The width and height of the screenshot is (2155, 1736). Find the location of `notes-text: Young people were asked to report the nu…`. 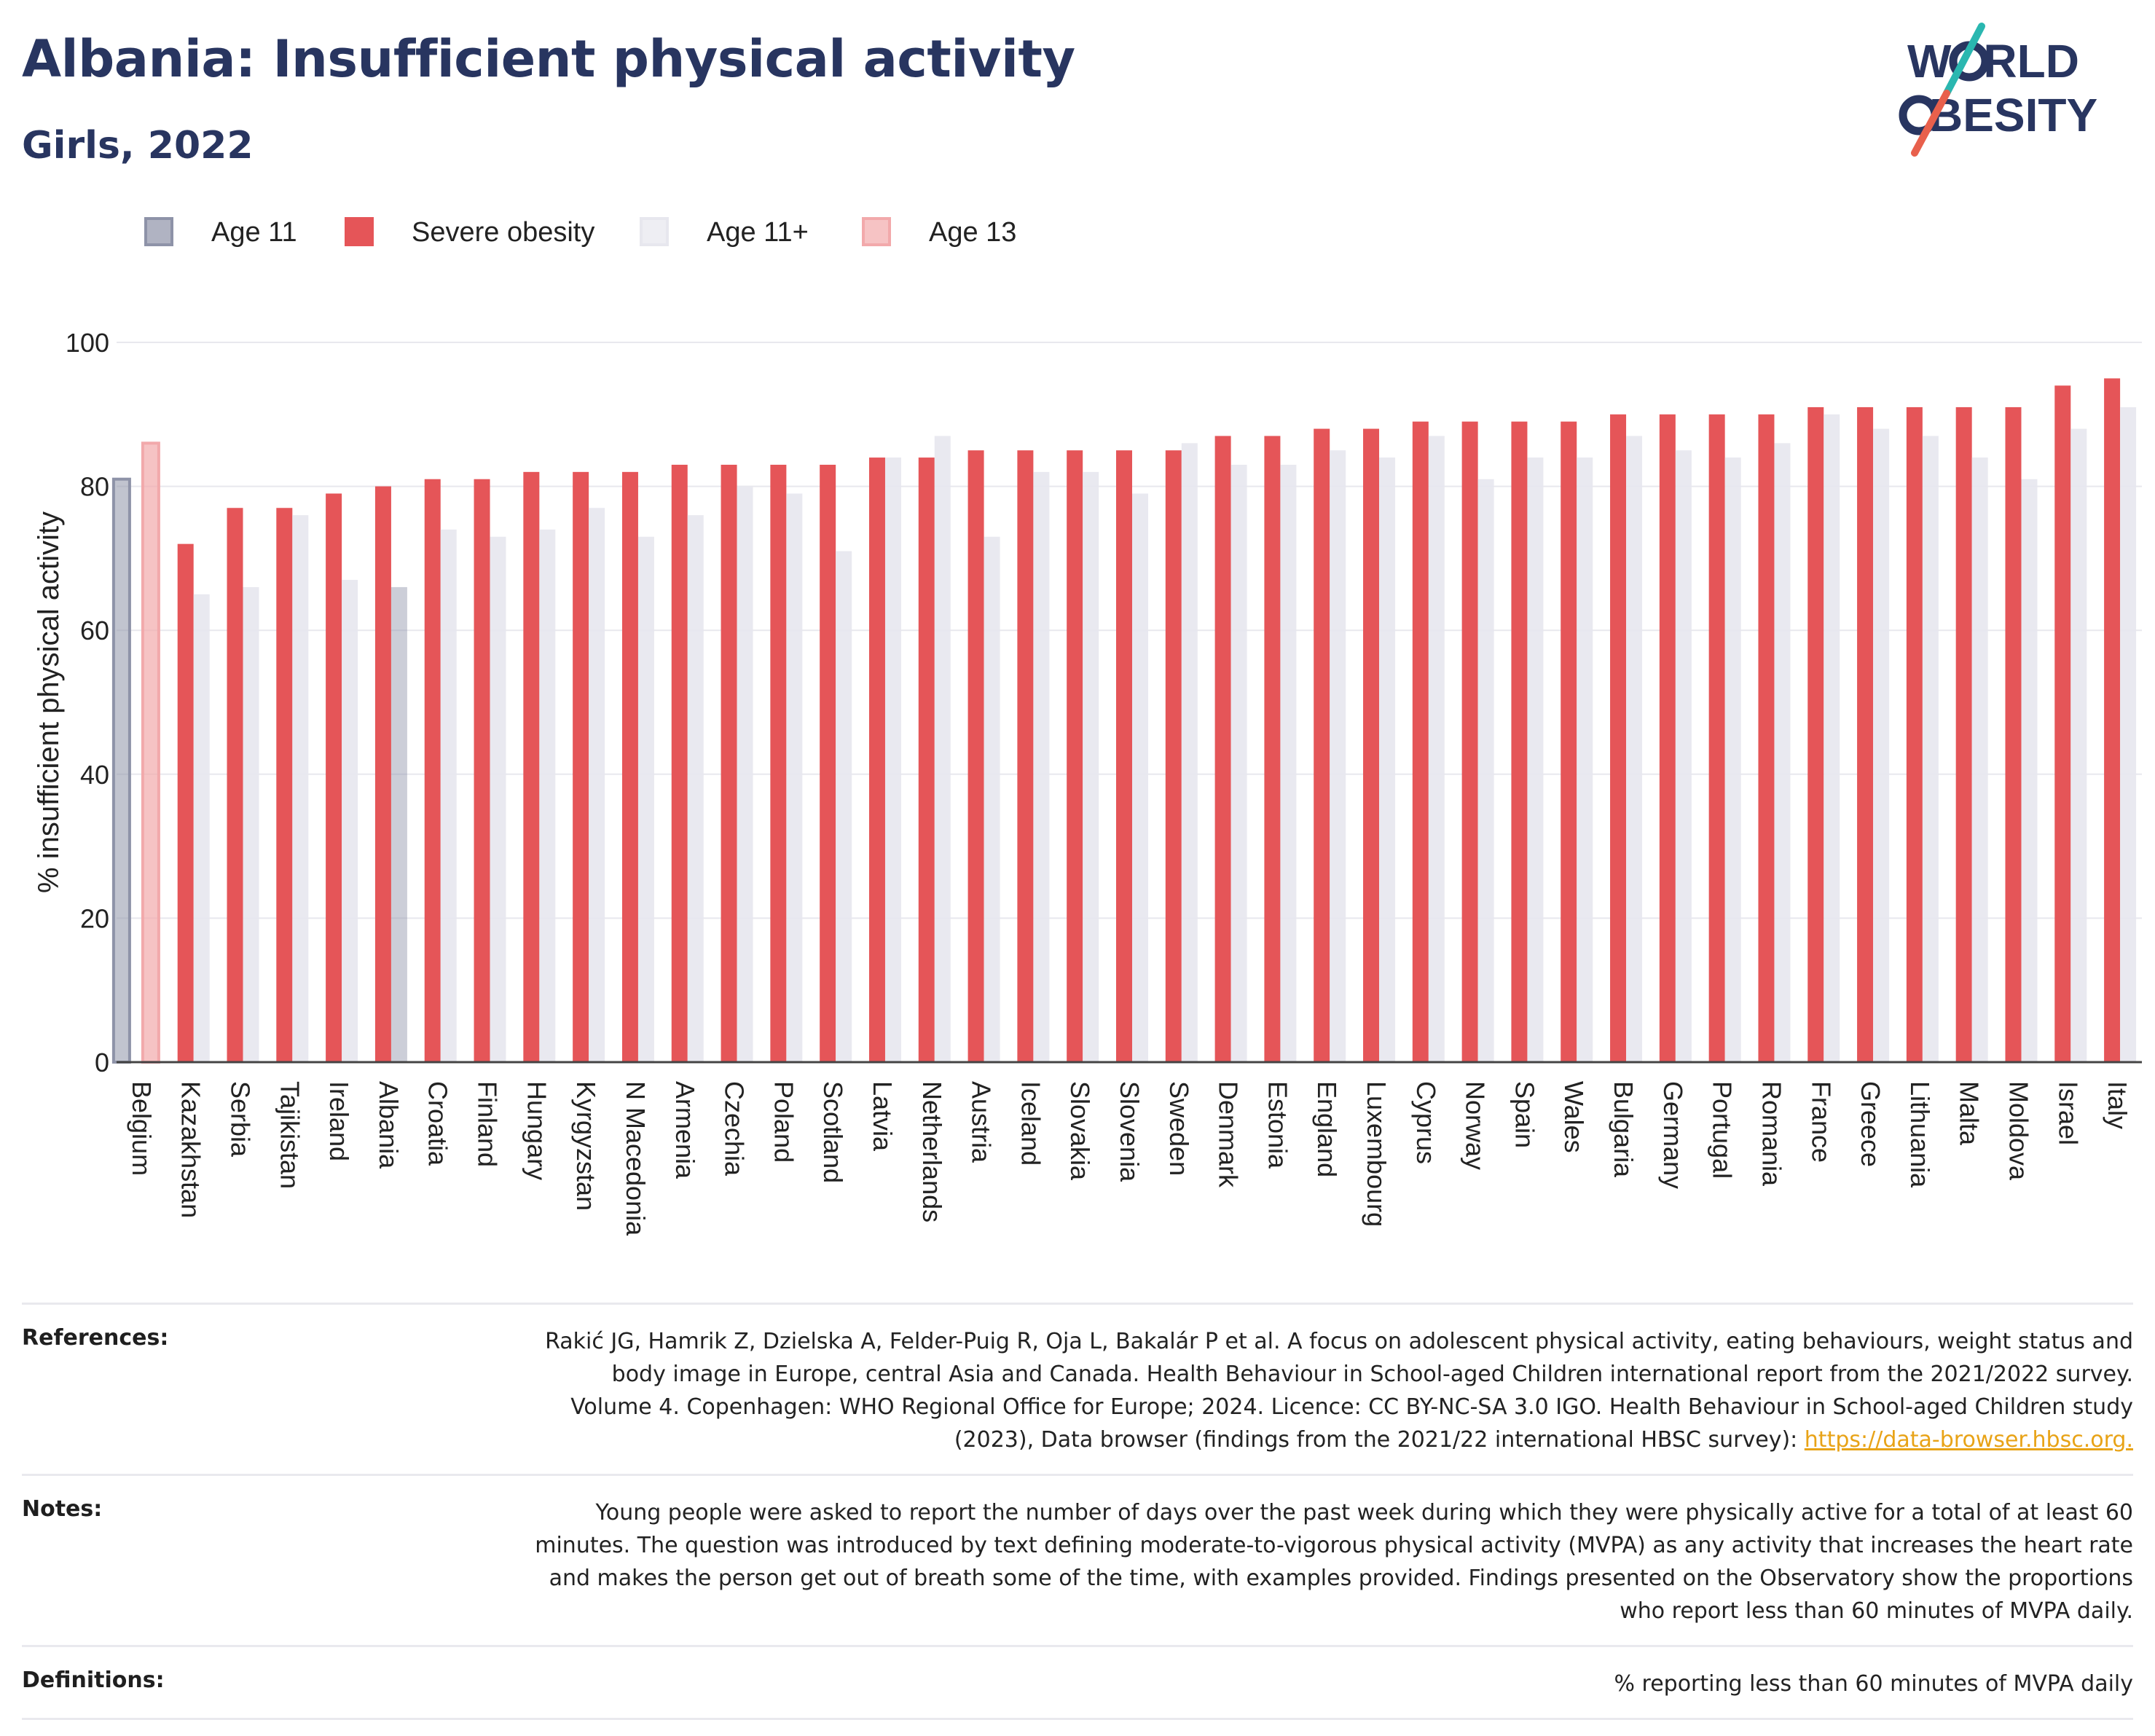

notes-text: Young people were asked to report the nu… is located at coordinates (1334, 1562).